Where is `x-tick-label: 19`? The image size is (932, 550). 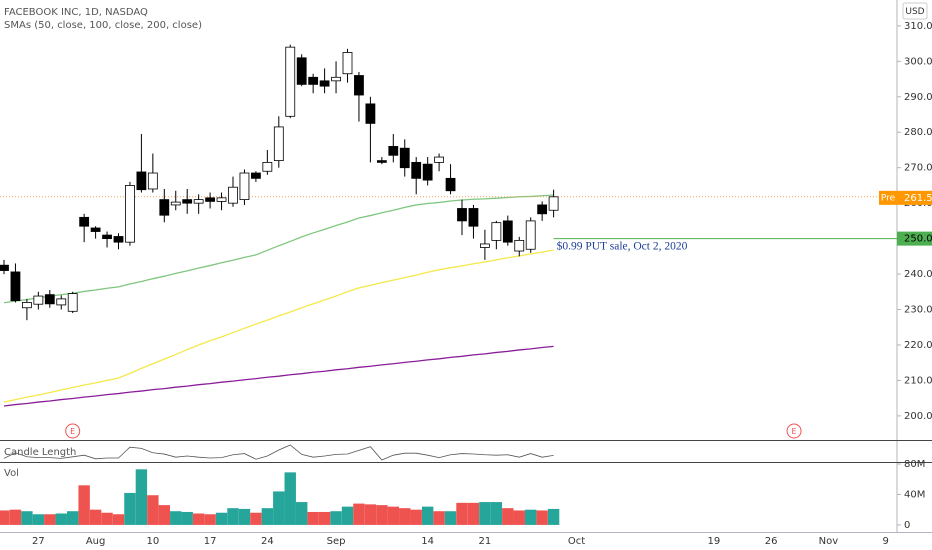
x-tick-label: 19 is located at coordinates (714, 541).